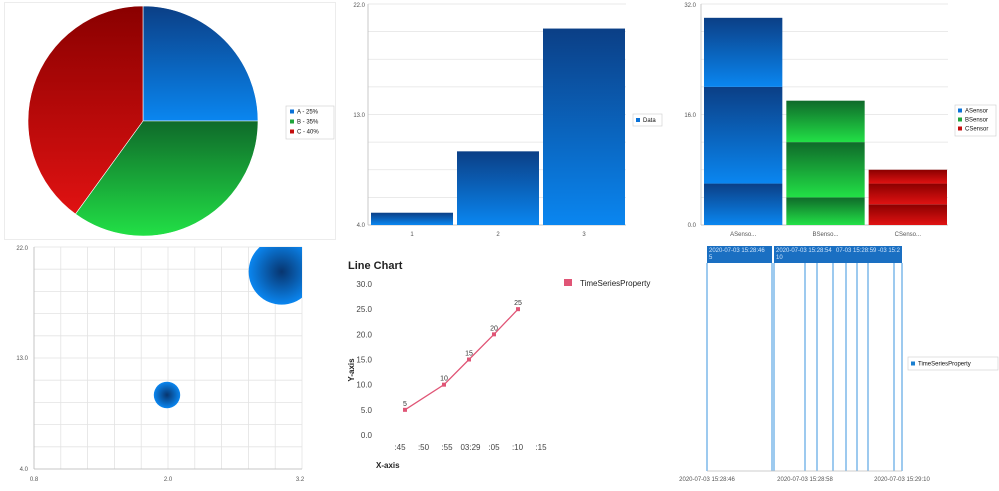 This screenshot has height=491, width=999. I want to click on legend-label-a: A - 25%, so click(308, 113).